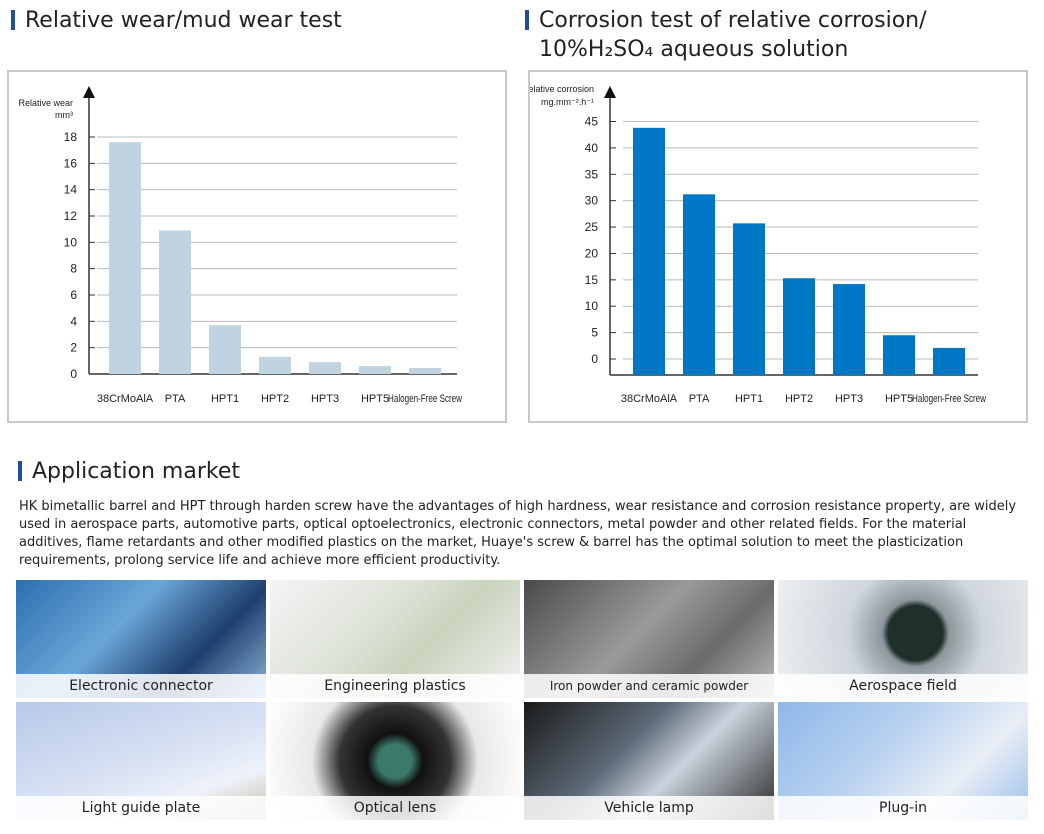  What do you see at coordinates (141, 686) in the screenshot?
I see `tile-caption: Electronic connector` at bounding box center [141, 686].